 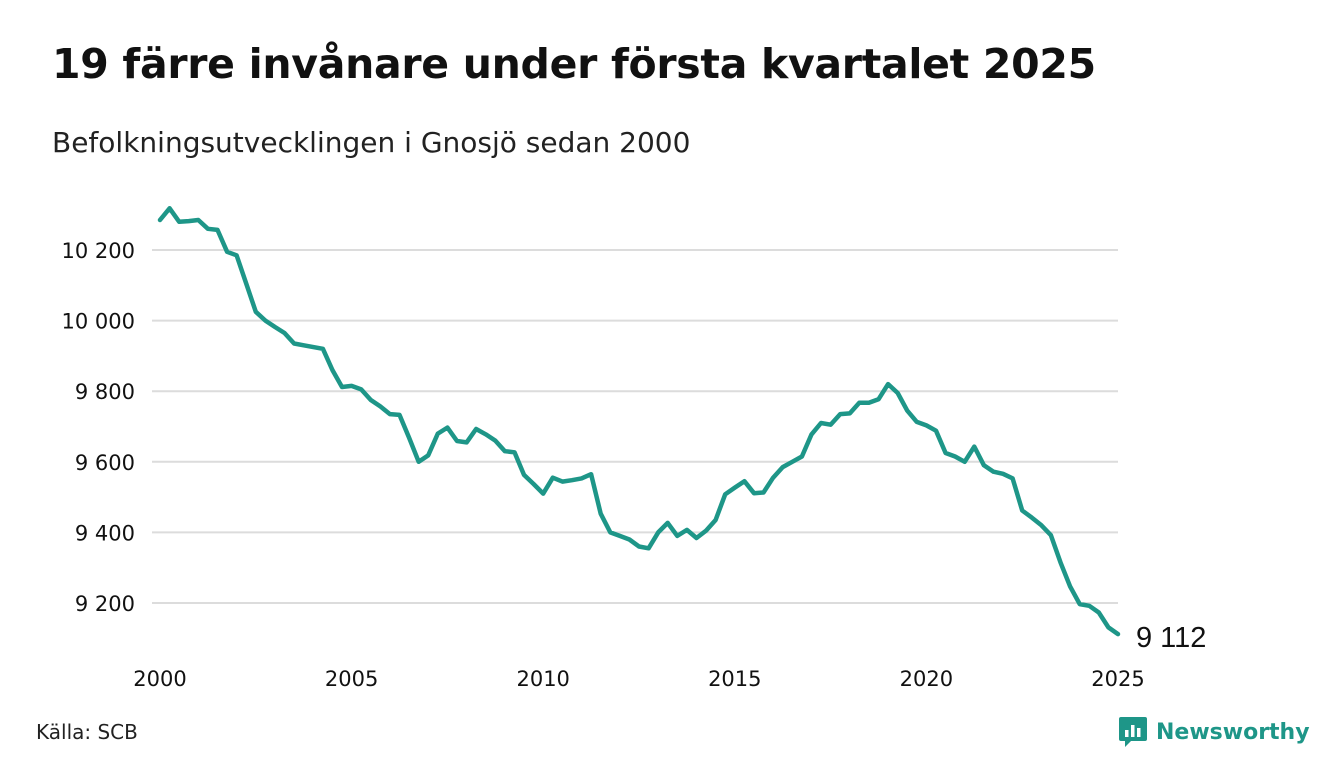 What do you see at coordinates (98, 427) in the screenshot?
I see `y-axis-tick-labels: 9 200 9 400 9 600 9 800 10 000 10 200` at bounding box center [98, 427].